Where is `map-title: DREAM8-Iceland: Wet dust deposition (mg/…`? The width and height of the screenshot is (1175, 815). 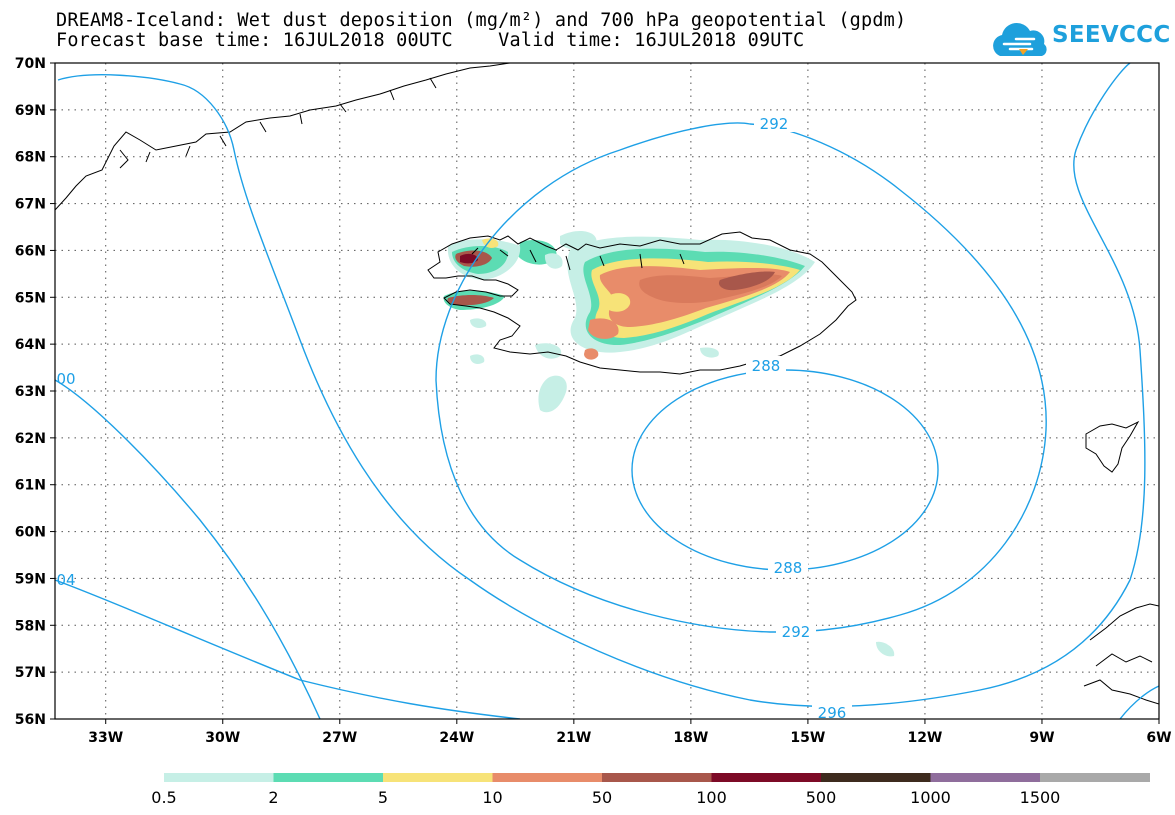 map-title: DREAM8-Iceland: Wet dust deposition (mg/… is located at coordinates (481, 20).